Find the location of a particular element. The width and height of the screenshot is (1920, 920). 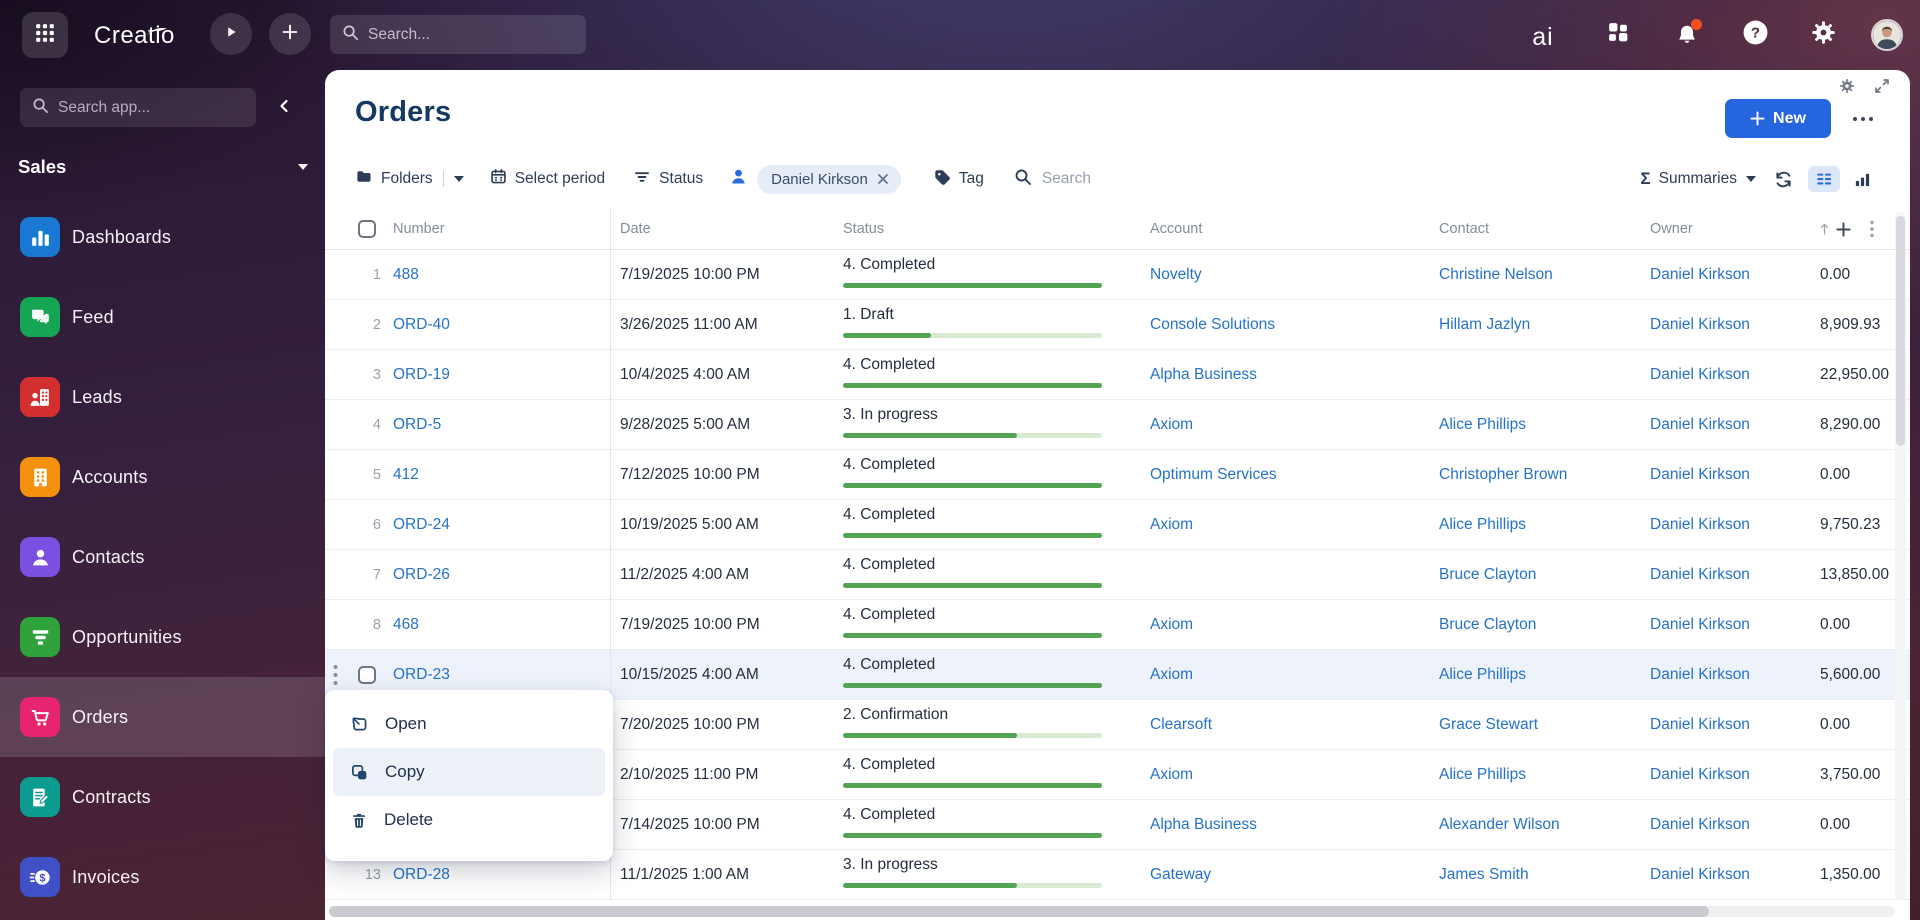

column-header-account: Account is located at coordinates (1176, 229).